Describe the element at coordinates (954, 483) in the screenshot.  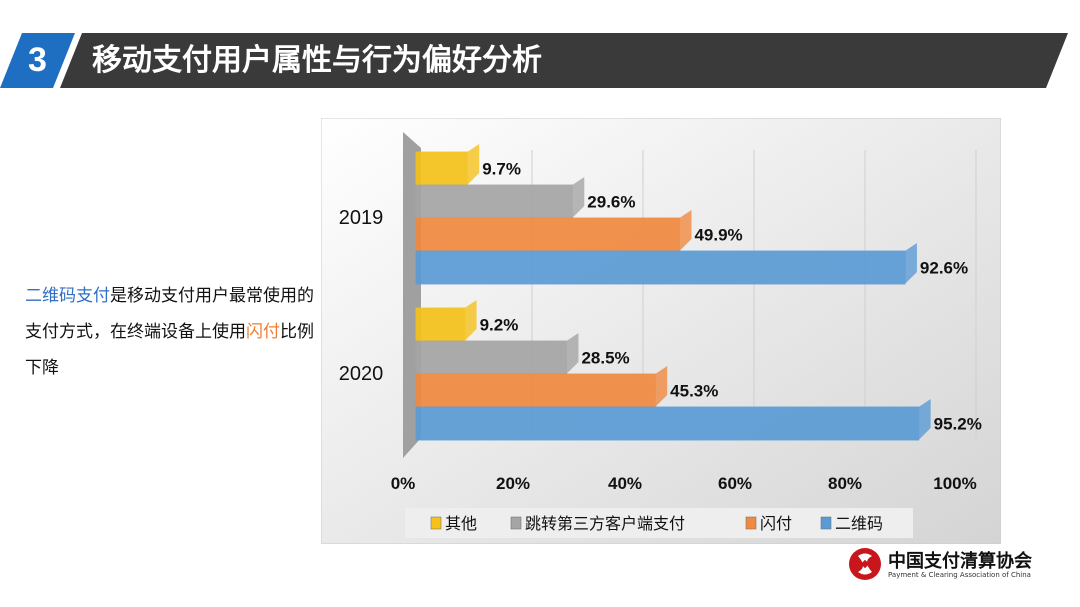
I see `x-tick-label: 100%` at that location.